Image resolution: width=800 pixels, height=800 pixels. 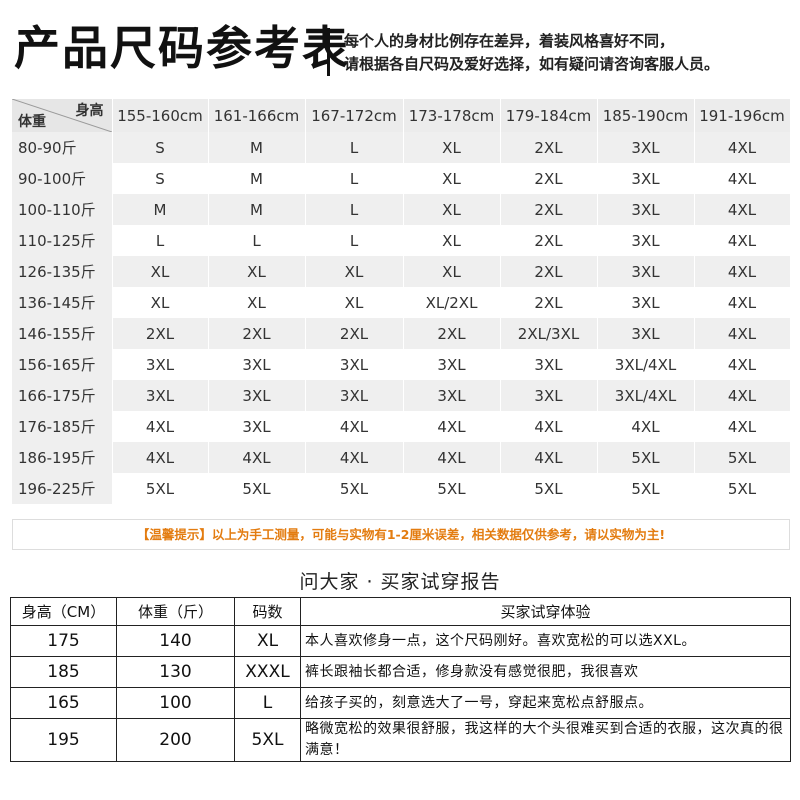 What do you see at coordinates (545, 611) in the screenshot?
I see `report-header-experience: 买家试穿体验` at bounding box center [545, 611].